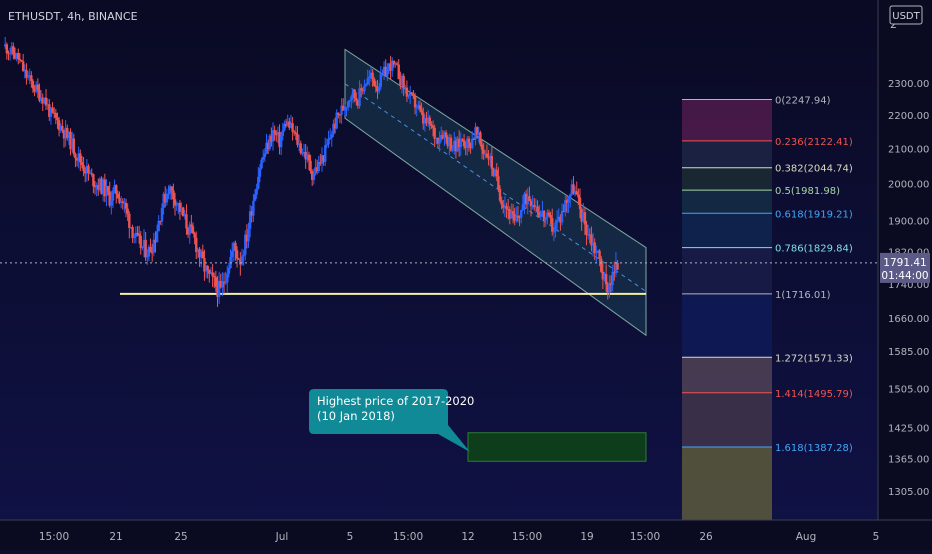  Describe the element at coordinates (908, 492) in the screenshot. I see `price-tick-label: 1305.00` at that location.